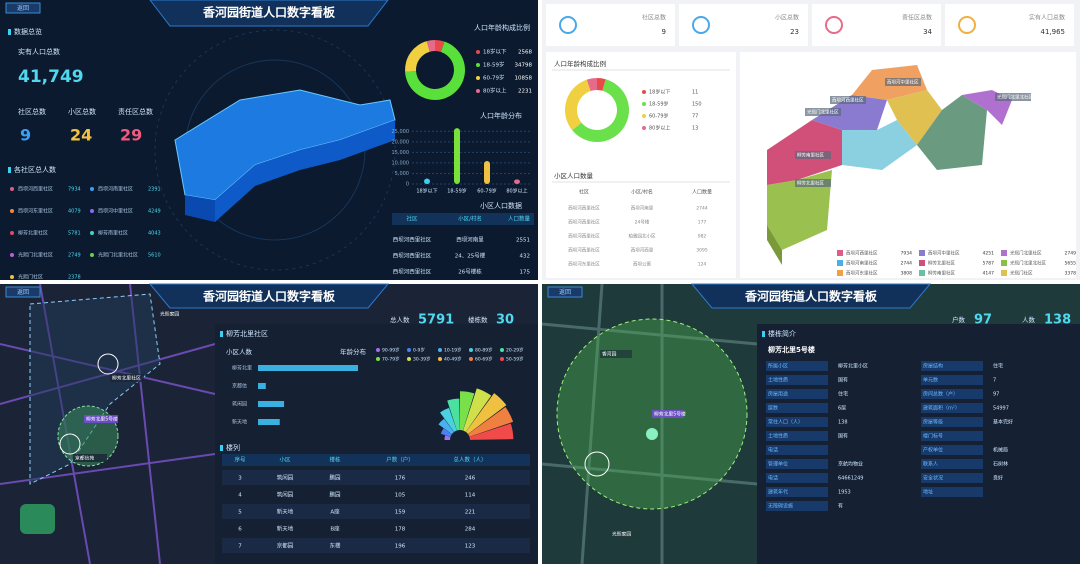  I want to click on legend-label: 柳芳南里社区, so click(941, 273).